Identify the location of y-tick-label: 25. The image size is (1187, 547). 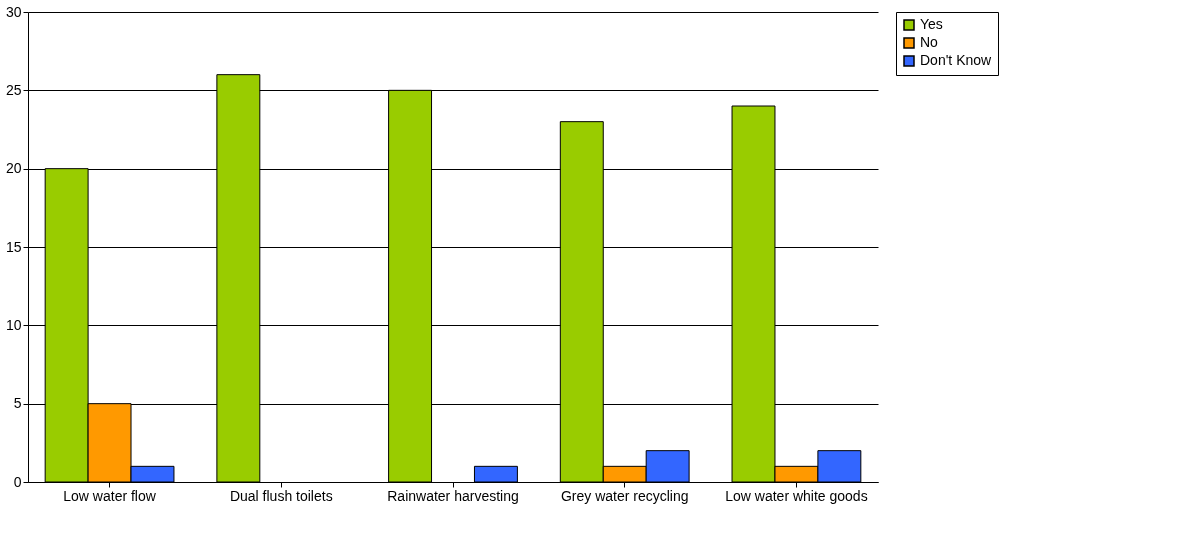
(13, 89).